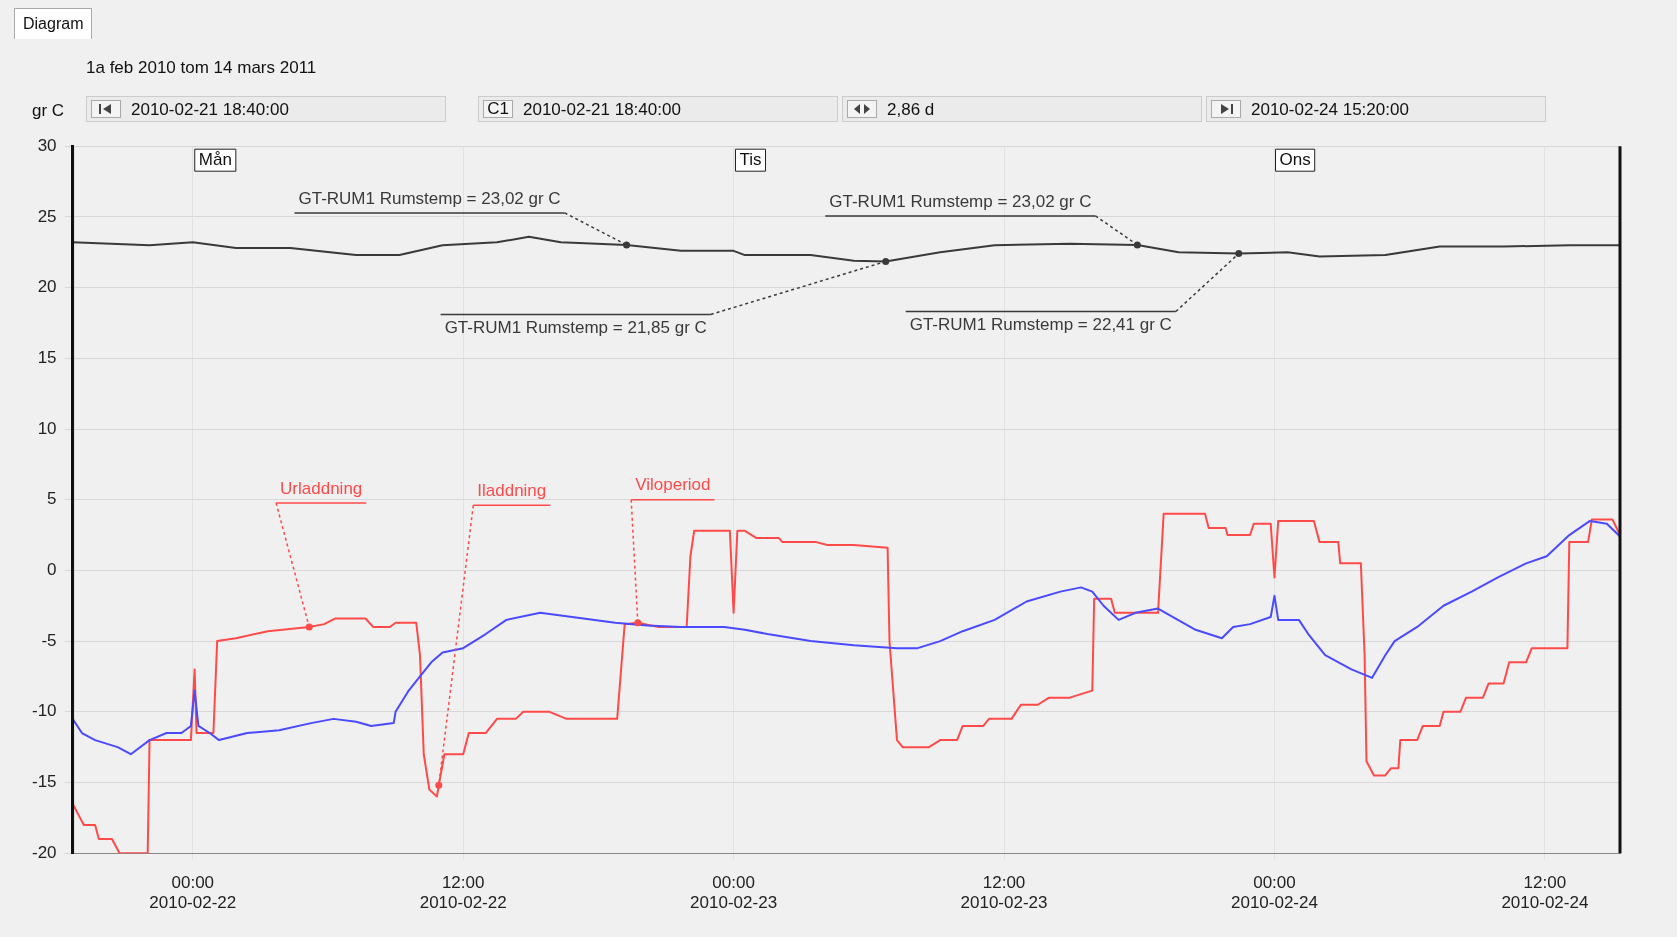 The height and width of the screenshot is (937, 1677). What do you see at coordinates (44, 711) in the screenshot?
I see `y-tick-label: -10` at bounding box center [44, 711].